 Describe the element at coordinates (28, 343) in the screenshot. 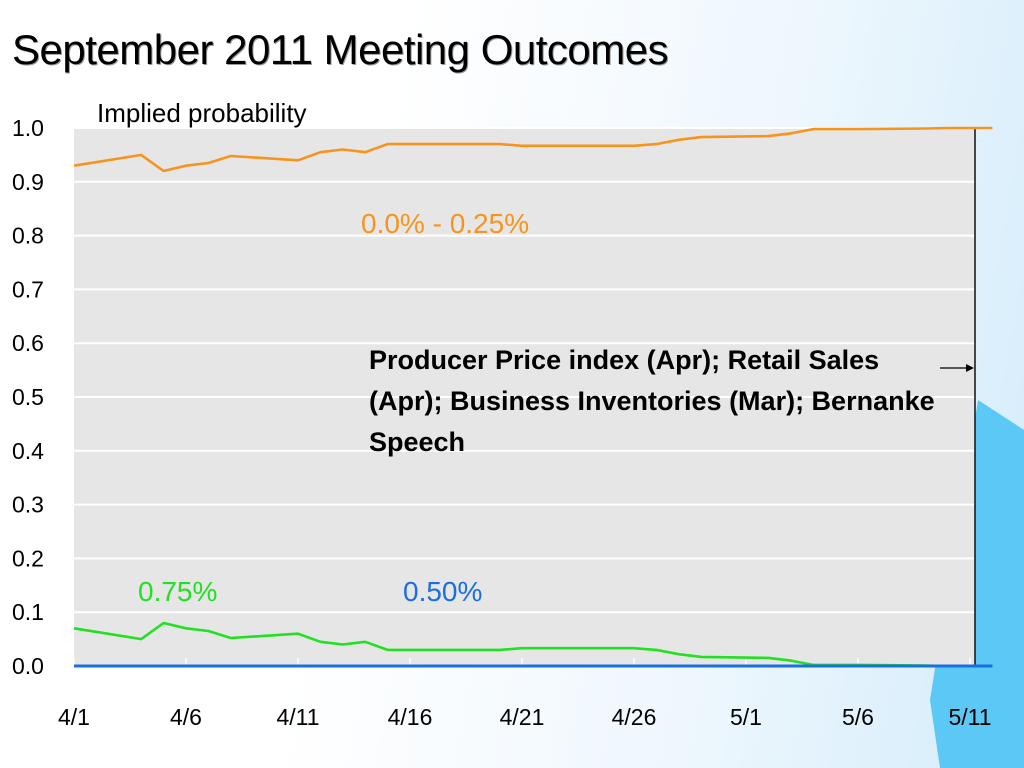

I see `y-tick-label: 0.6` at that location.